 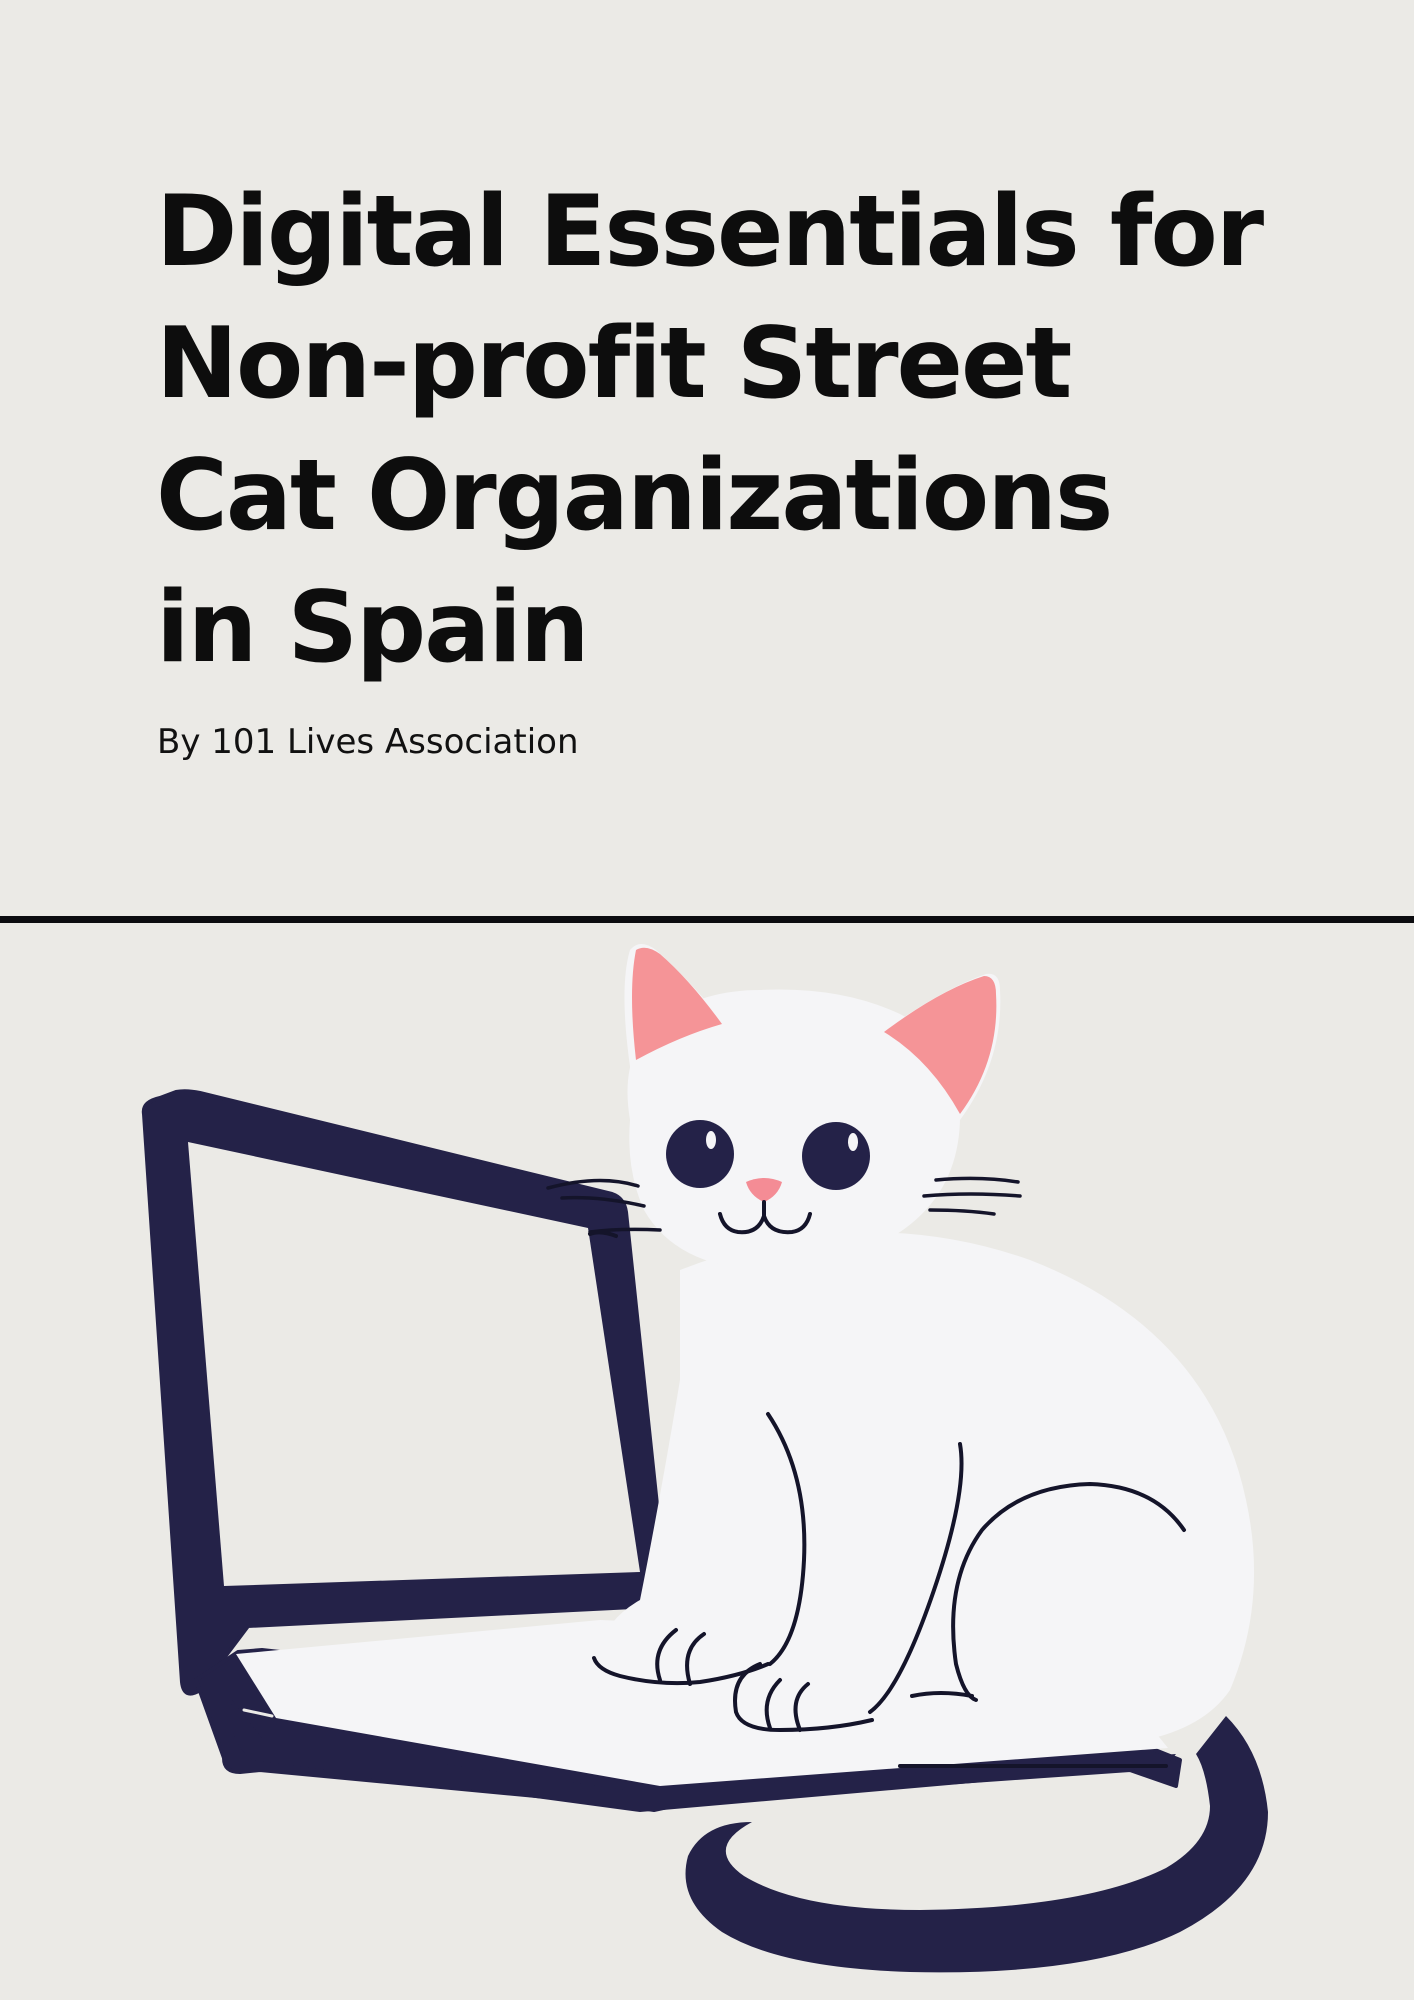 What do you see at coordinates (768, 1155) in the screenshot?
I see `cat-eyes` at bounding box center [768, 1155].